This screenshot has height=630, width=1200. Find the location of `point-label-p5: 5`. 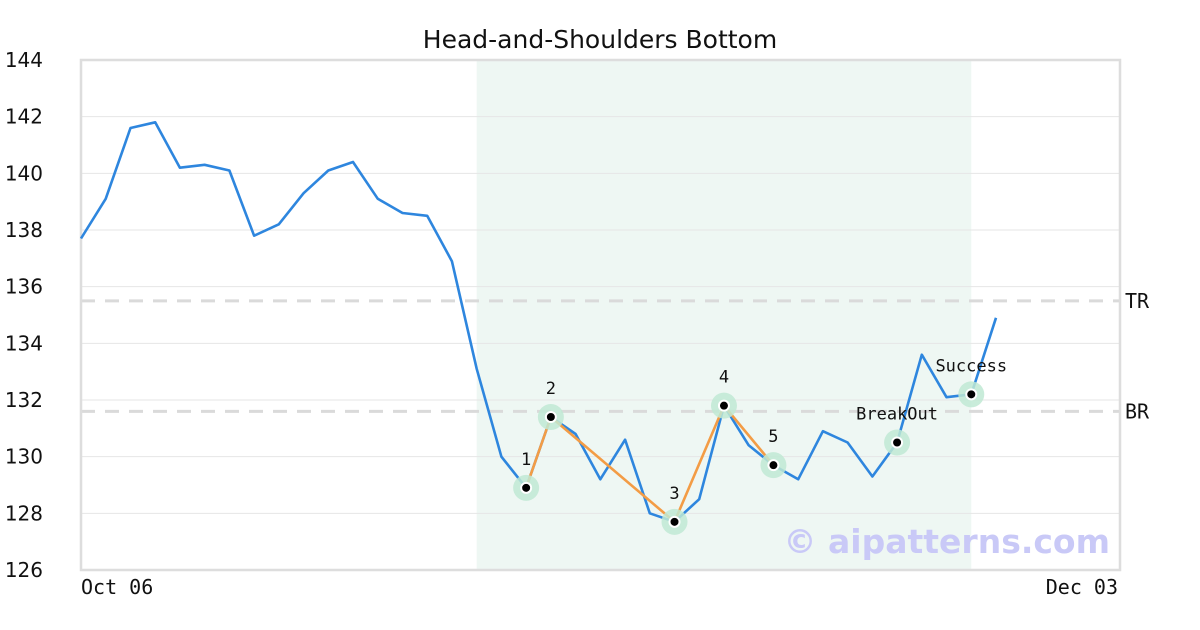

point-label-p5: 5 is located at coordinates (773, 437).